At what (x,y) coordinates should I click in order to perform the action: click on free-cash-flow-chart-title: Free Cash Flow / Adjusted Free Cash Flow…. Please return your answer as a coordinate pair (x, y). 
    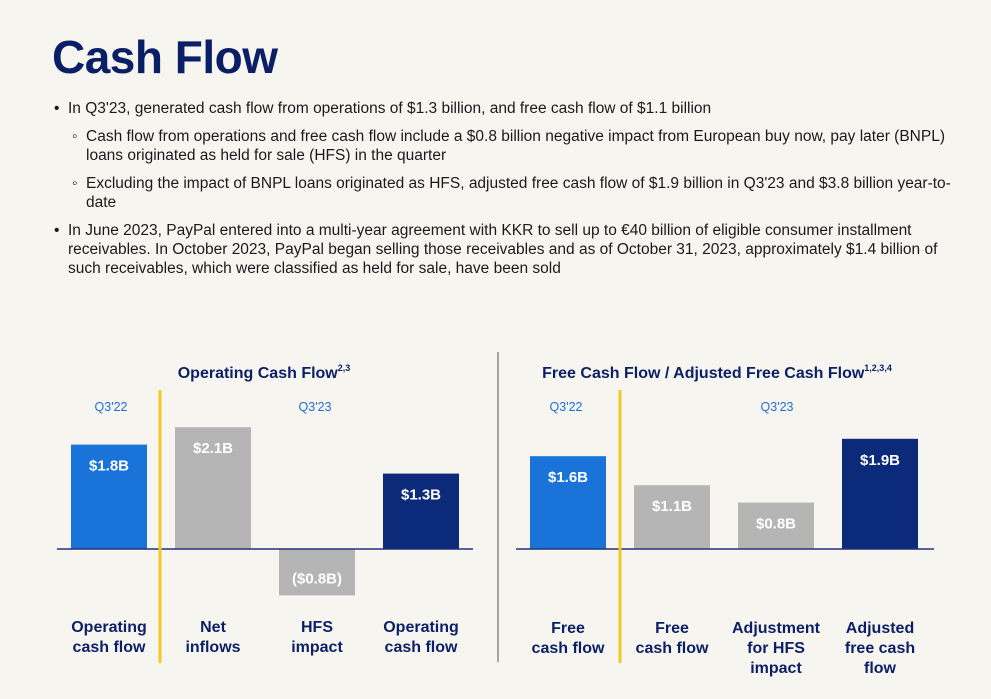
    Looking at the image, I should click on (717, 372).